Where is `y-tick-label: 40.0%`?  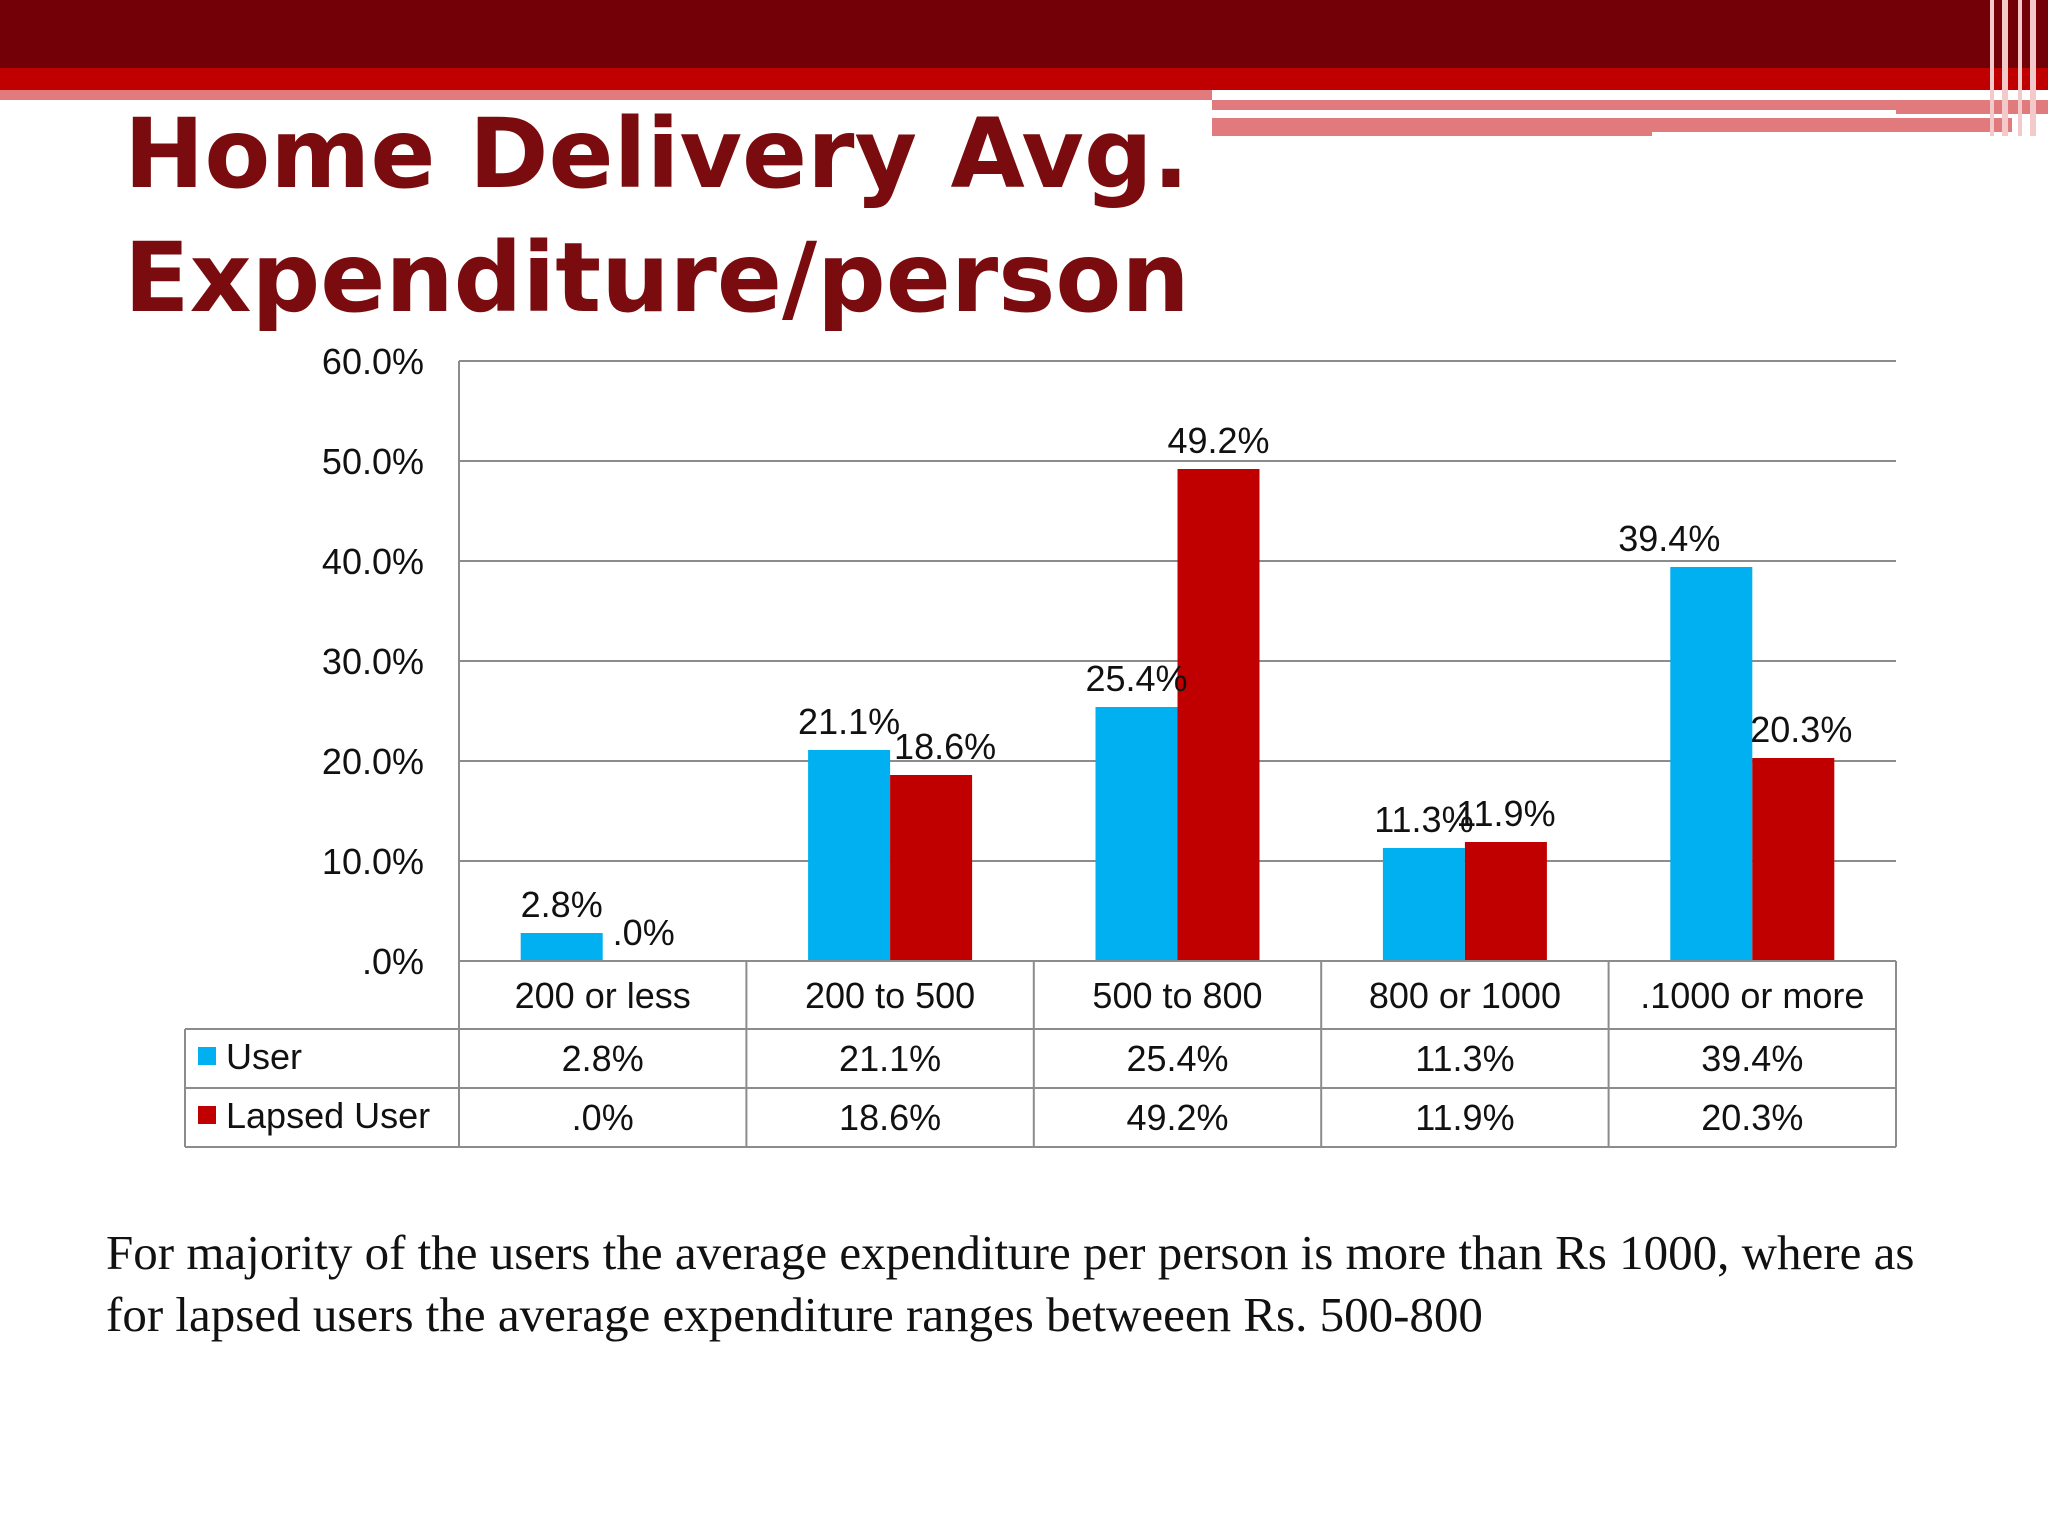 y-tick-label: 40.0% is located at coordinates (373, 561).